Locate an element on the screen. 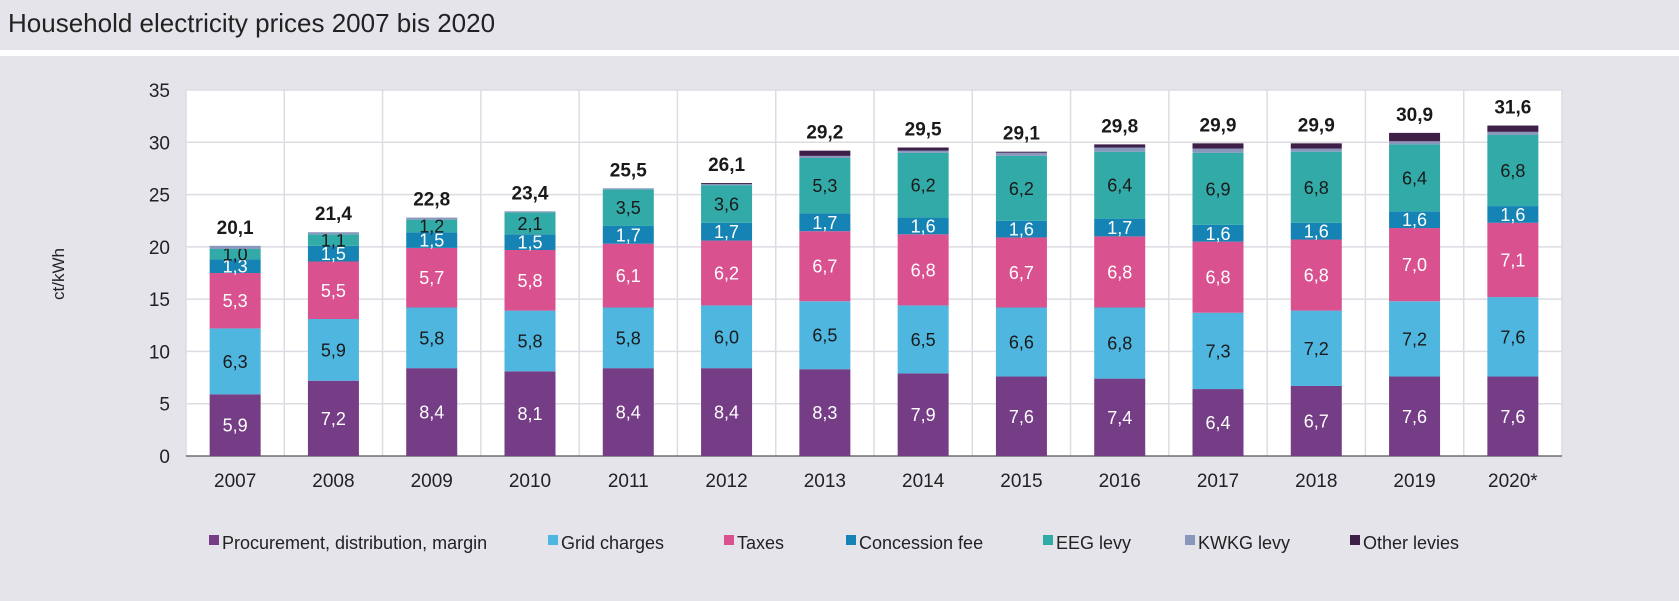 The image size is (1679, 601). data-label: 8,3 is located at coordinates (824, 413).